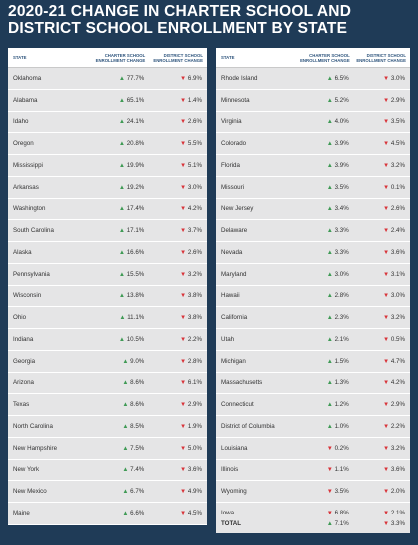  What do you see at coordinates (30, 492) in the screenshot?
I see `state-name: New Mexico` at bounding box center [30, 492].